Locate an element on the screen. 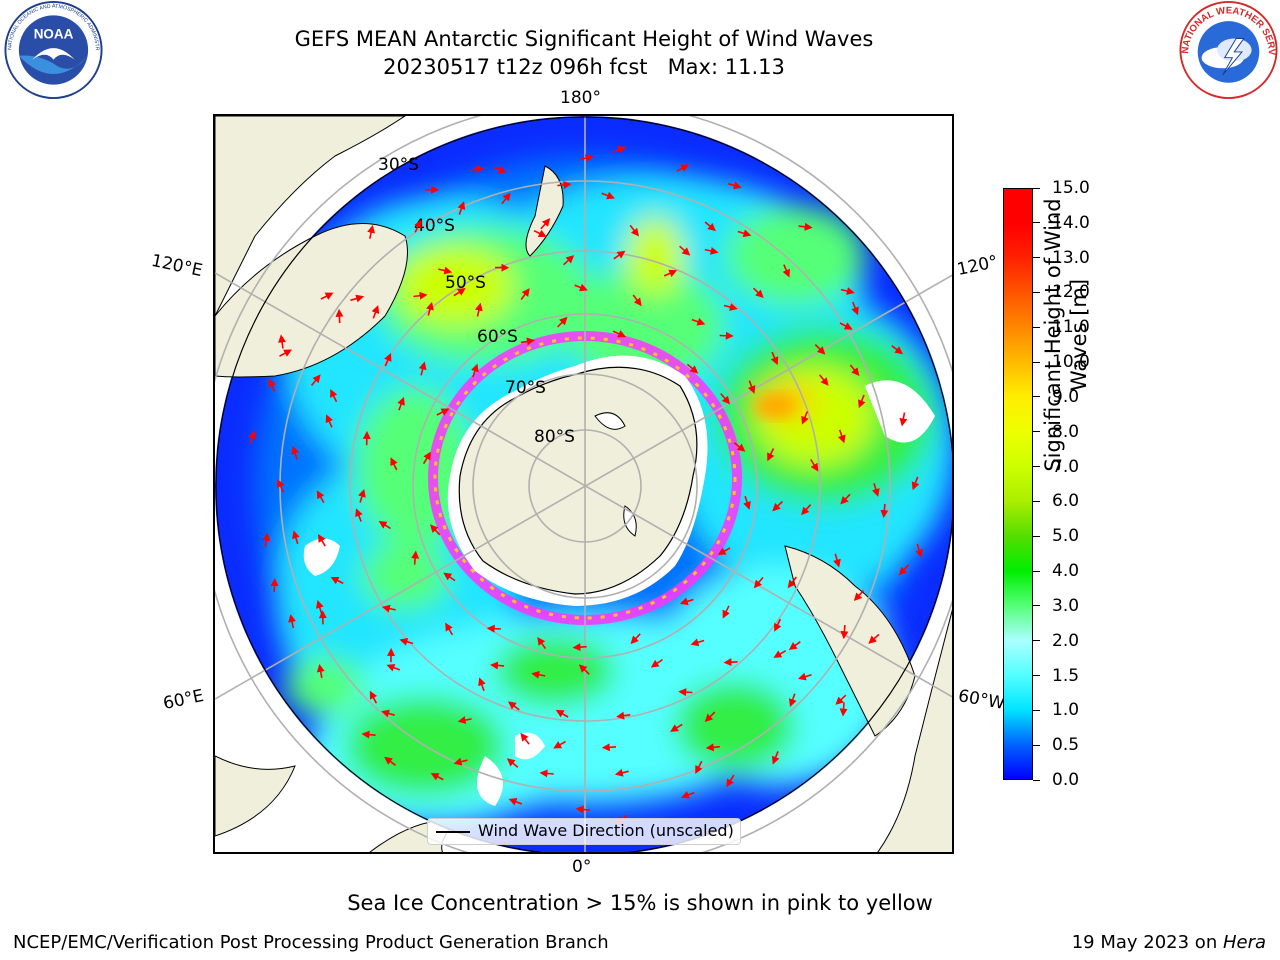  lat-label-60s: 60°S is located at coordinates (497, 337).